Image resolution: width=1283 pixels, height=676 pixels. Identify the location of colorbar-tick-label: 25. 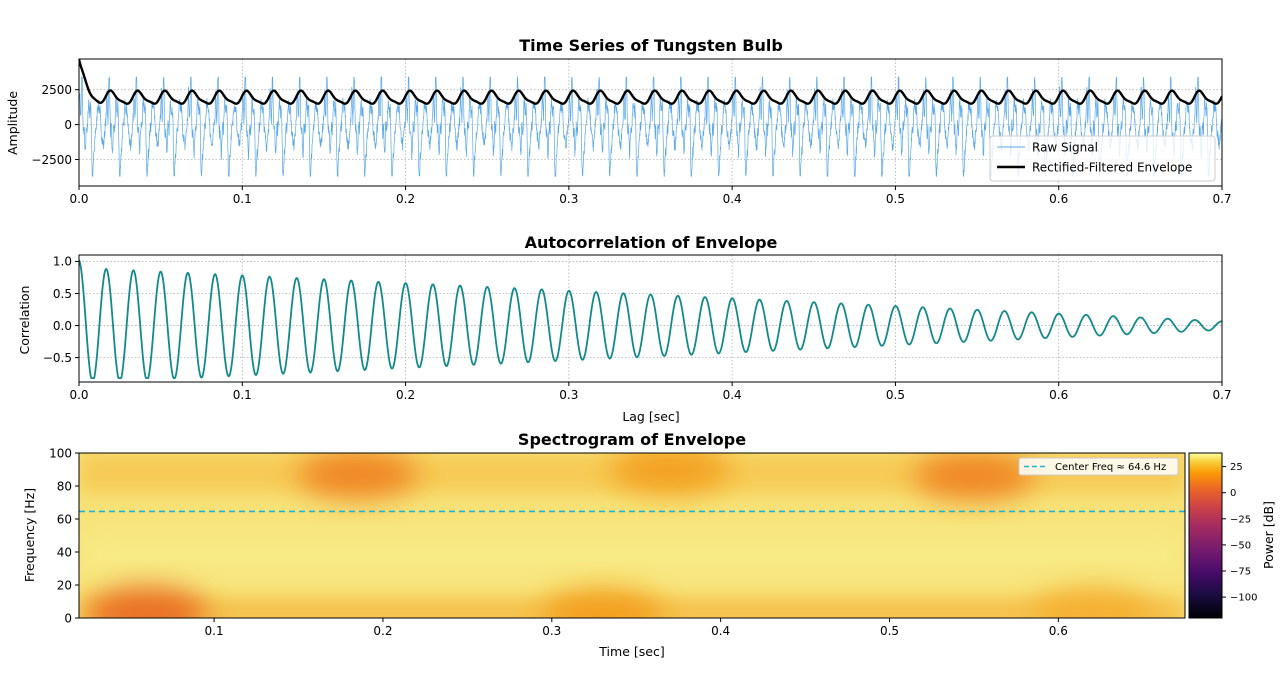
(1236, 467).